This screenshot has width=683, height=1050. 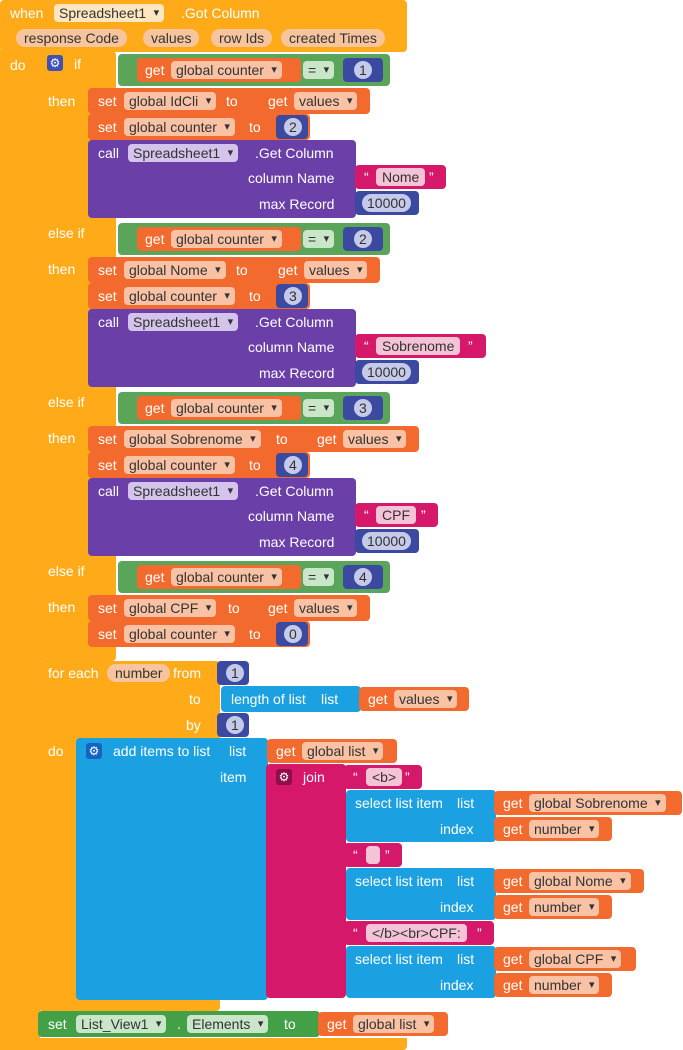 What do you see at coordinates (171, 38) in the screenshot?
I see `param-values: values` at bounding box center [171, 38].